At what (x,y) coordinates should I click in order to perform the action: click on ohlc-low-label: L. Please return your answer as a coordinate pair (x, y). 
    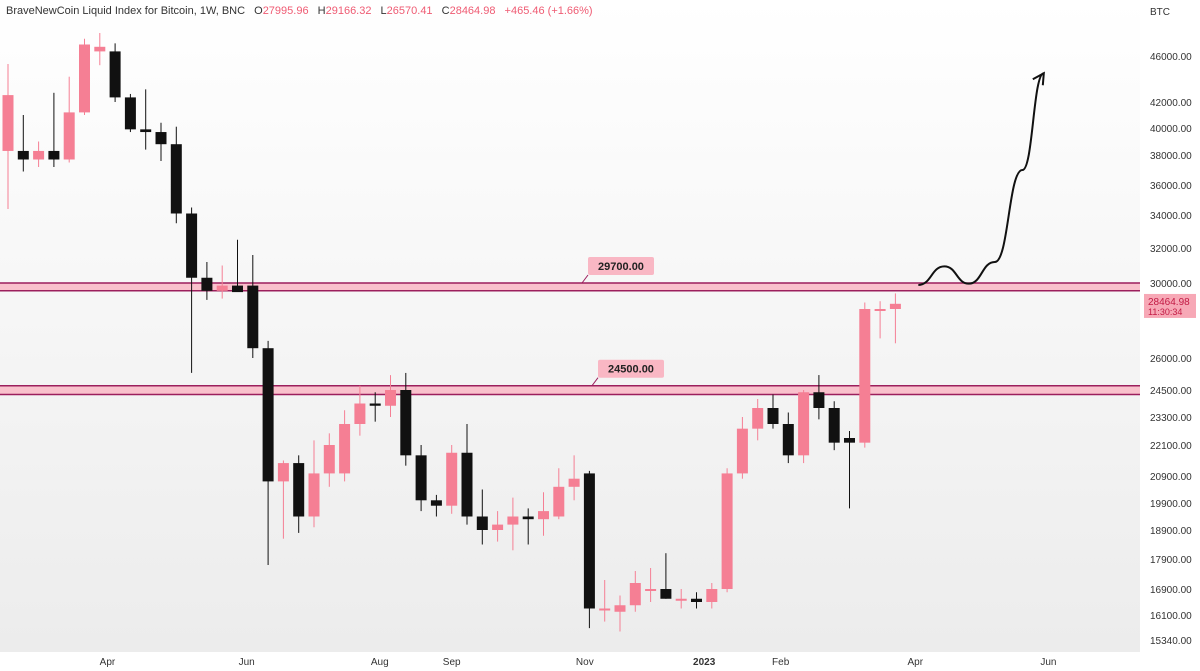
    Looking at the image, I should click on (383, 11).